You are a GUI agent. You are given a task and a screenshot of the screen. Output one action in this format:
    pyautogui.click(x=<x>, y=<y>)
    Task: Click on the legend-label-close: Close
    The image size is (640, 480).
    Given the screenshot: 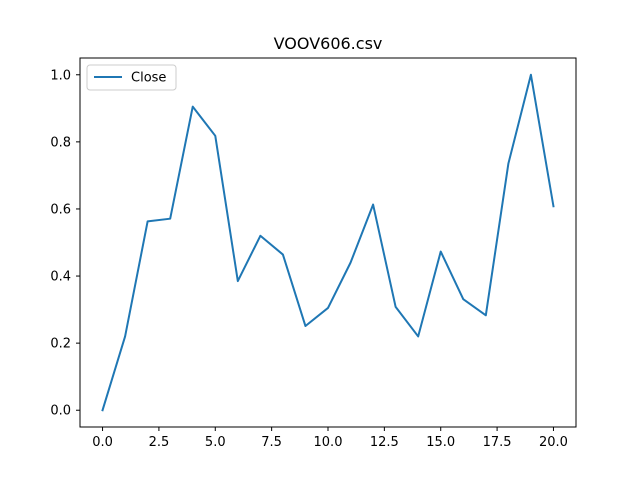 What is the action you would take?
    pyautogui.click(x=148, y=78)
    